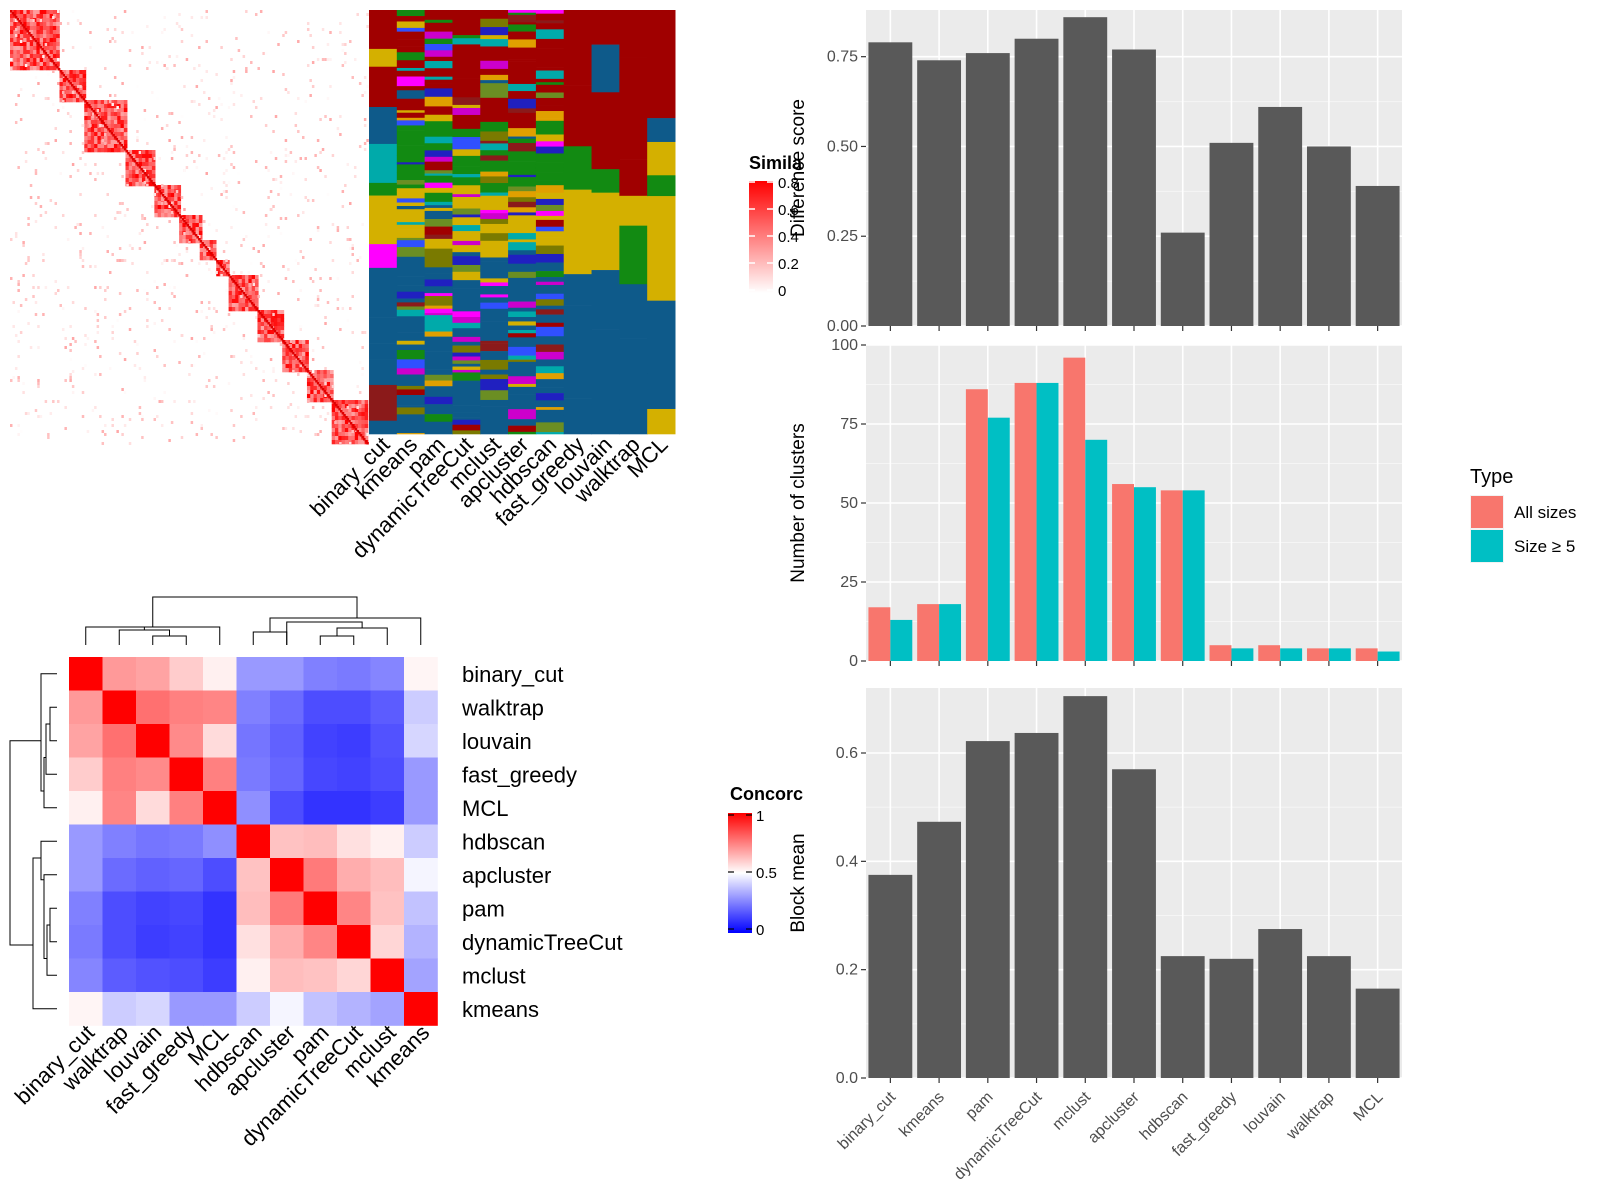 The image size is (1600, 1200). Describe the element at coordinates (1291, 654) in the screenshot. I see `bar` at that location.